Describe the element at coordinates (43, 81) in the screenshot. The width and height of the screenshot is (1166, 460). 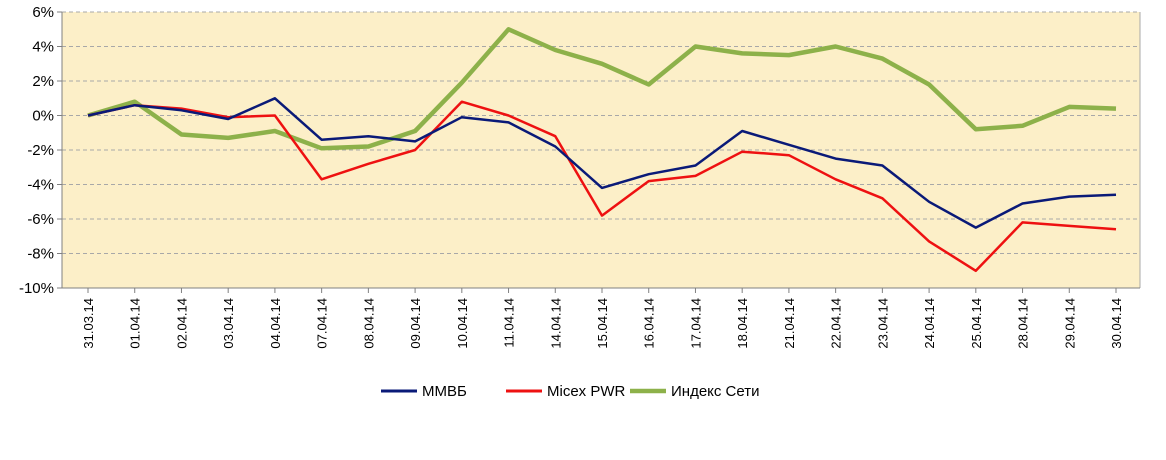
I see `y-tick-label: 2%` at that location.